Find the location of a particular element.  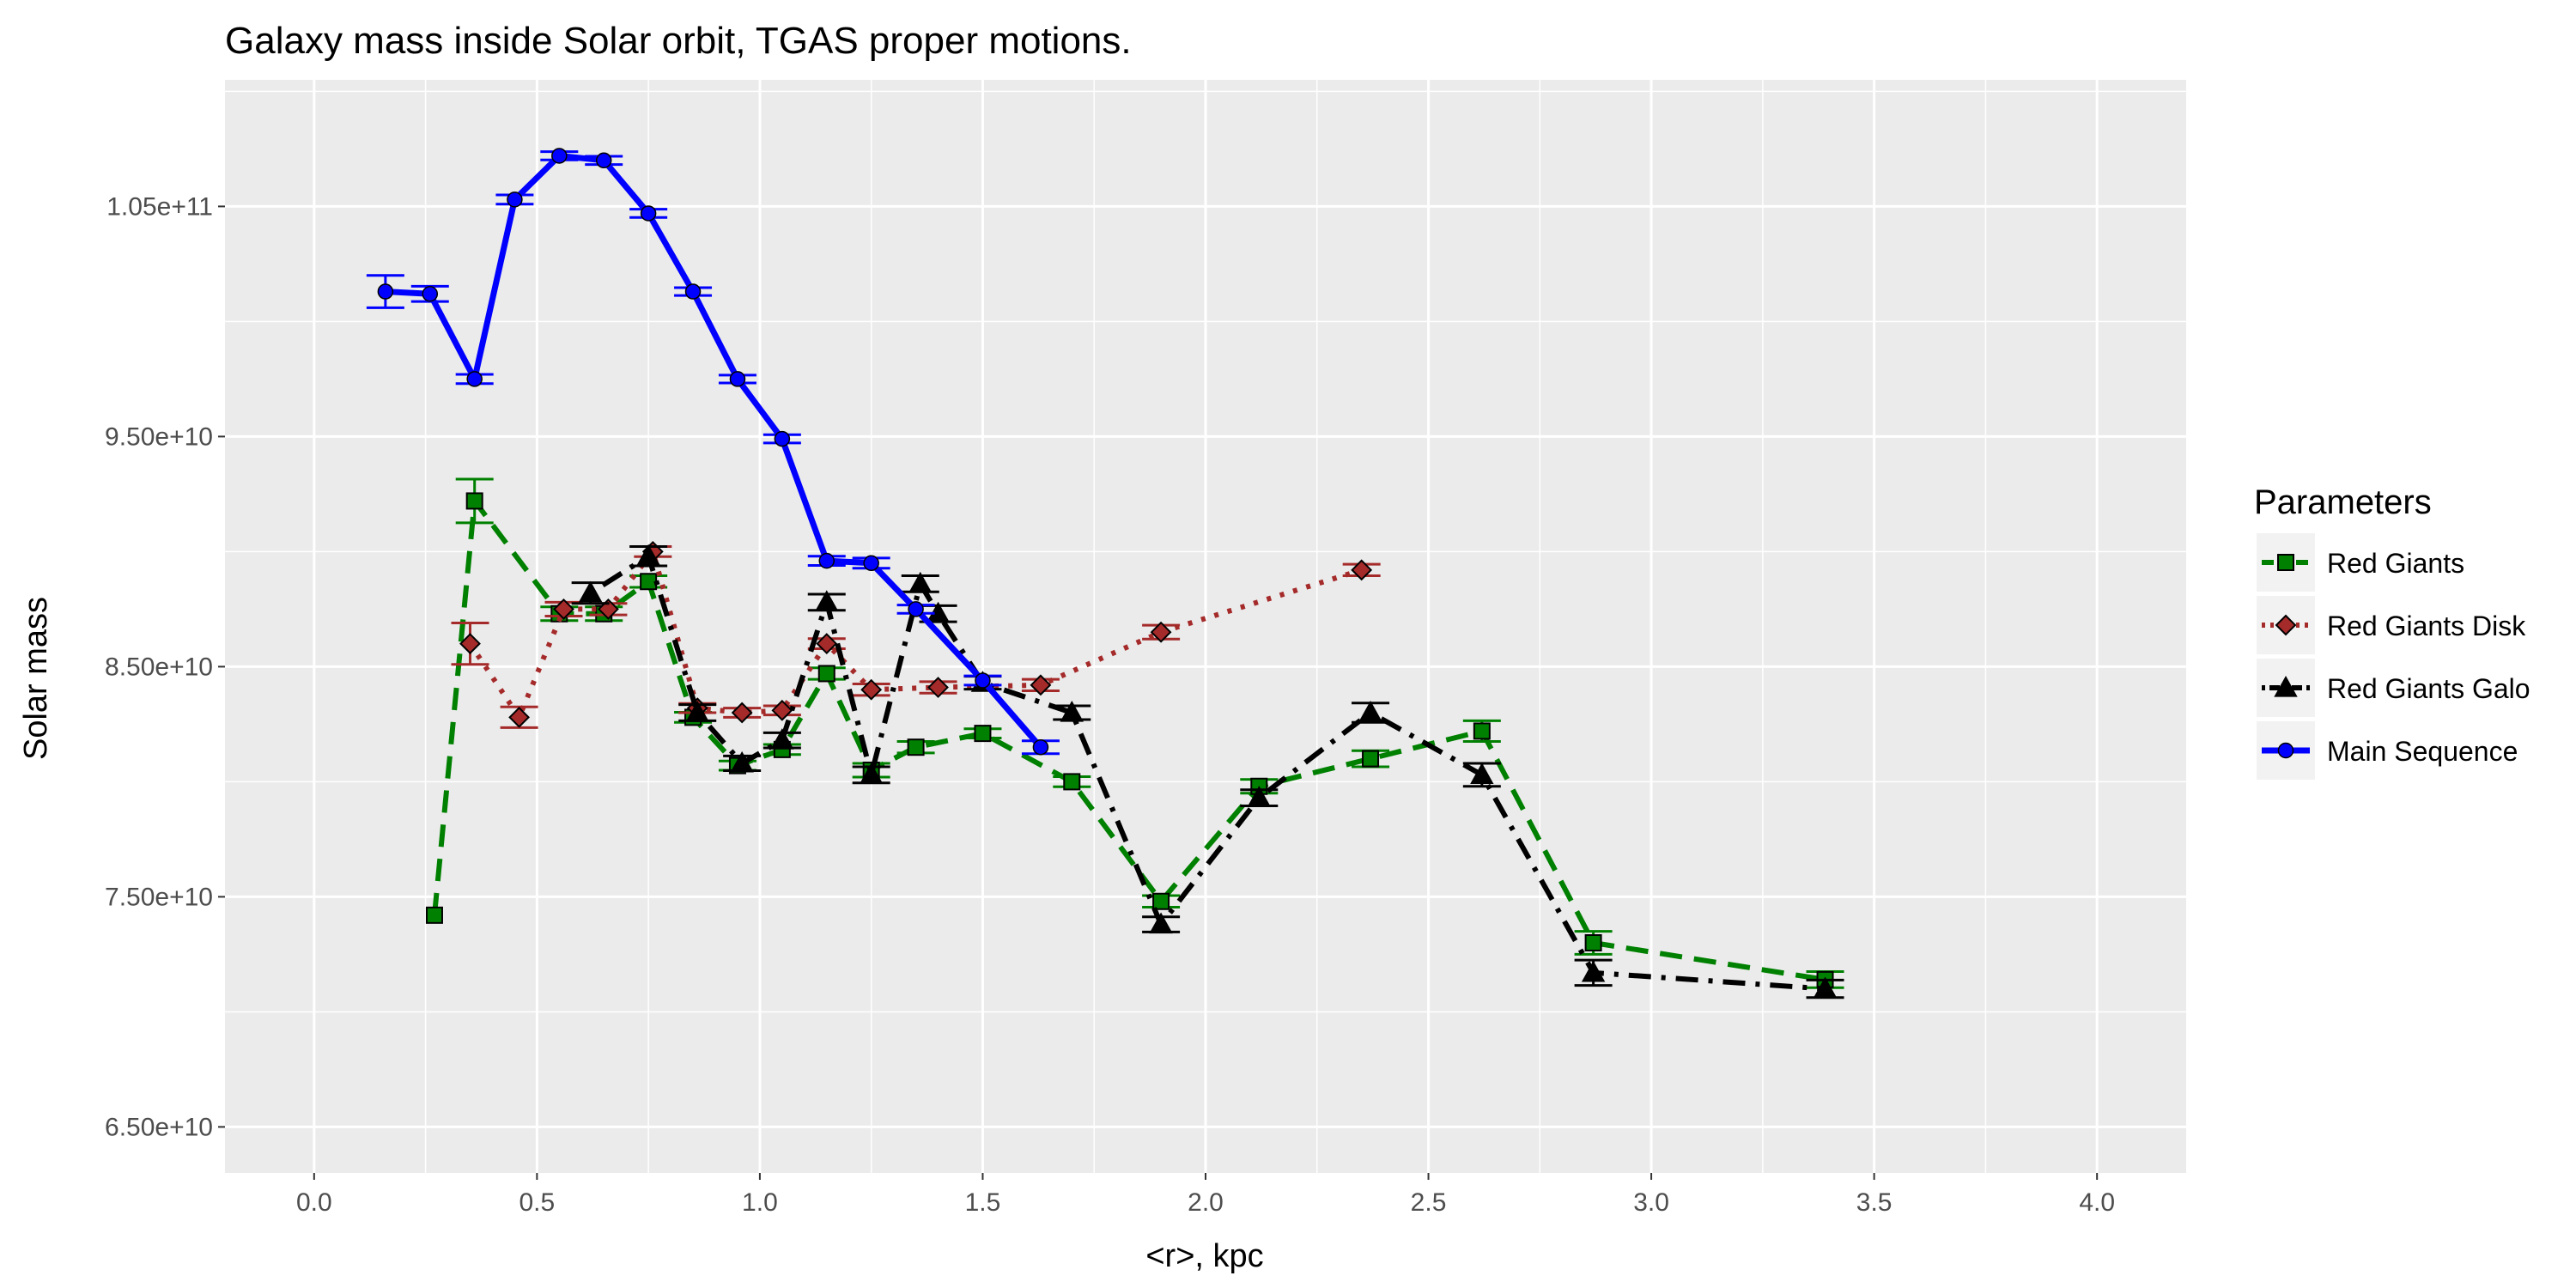

x-tick-label: 1.5 is located at coordinates (983, 1202).